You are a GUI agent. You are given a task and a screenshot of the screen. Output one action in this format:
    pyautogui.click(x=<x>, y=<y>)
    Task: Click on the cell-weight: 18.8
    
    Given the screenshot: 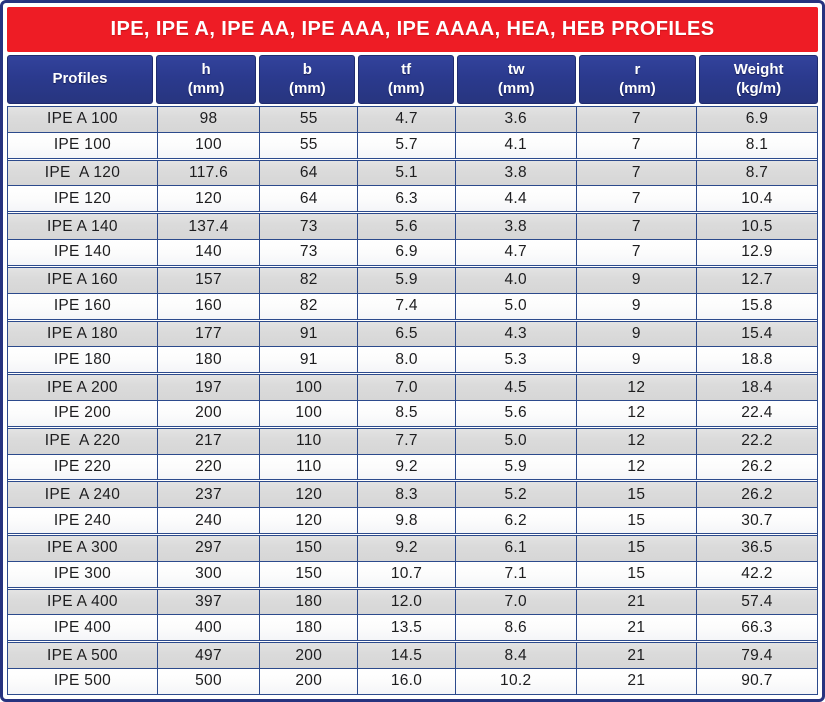 What is the action you would take?
    pyautogui.click(x=756, y=360)
    